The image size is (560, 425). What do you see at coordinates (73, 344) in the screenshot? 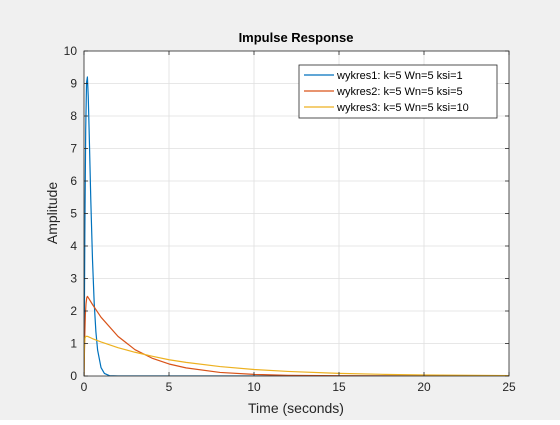
I see `y-tick-label: 1` at bounding box center [73, 344].